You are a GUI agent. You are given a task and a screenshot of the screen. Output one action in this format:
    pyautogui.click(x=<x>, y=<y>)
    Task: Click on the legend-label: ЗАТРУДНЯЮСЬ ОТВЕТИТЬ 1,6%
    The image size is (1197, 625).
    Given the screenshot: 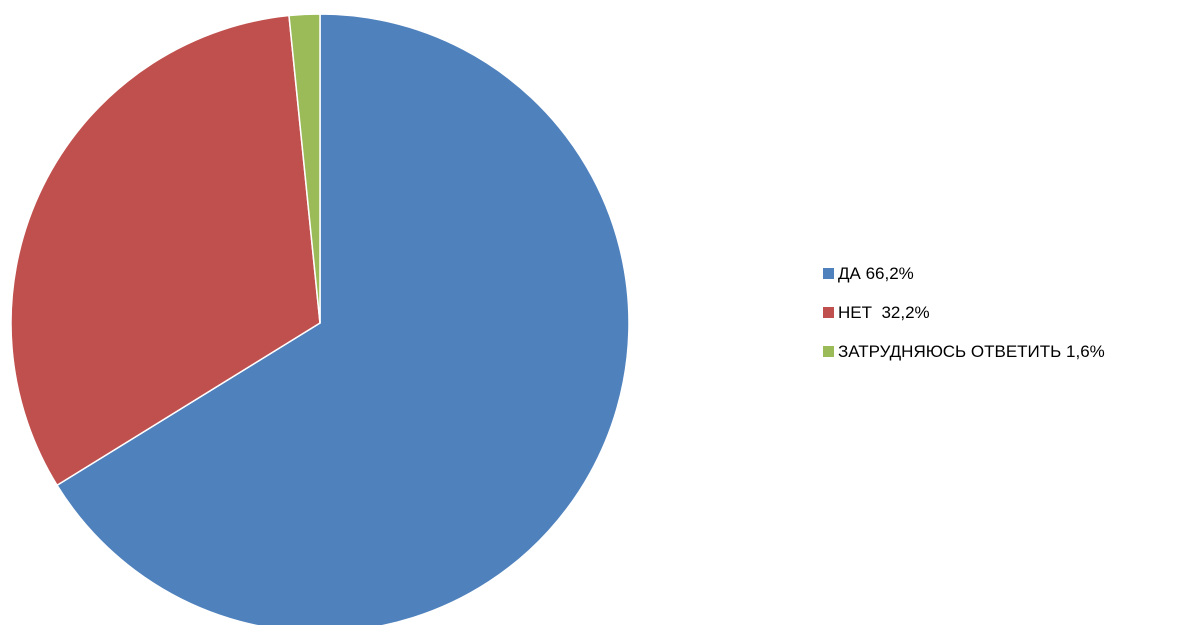 What is the action you would take?
    pyautogui.click(x=971, y=351)
    